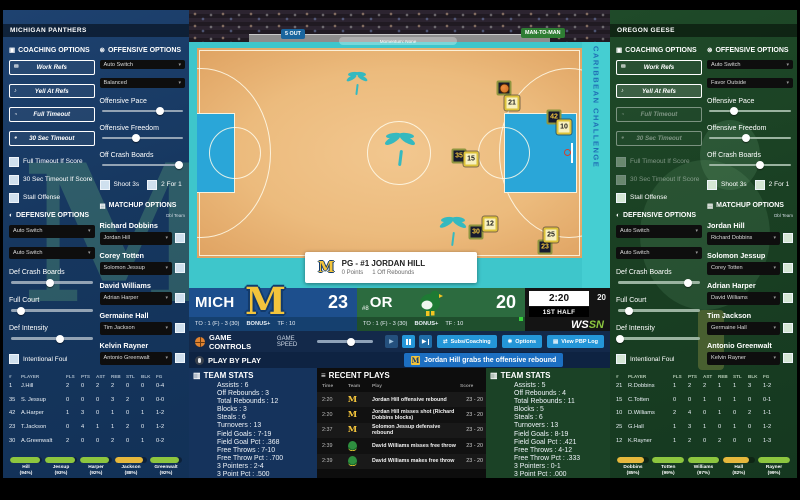 This screenshot has height=500, width=800. Describe the element at coordinates (391, 341) in the screenshot. I see `play-button: ▶` at that location.